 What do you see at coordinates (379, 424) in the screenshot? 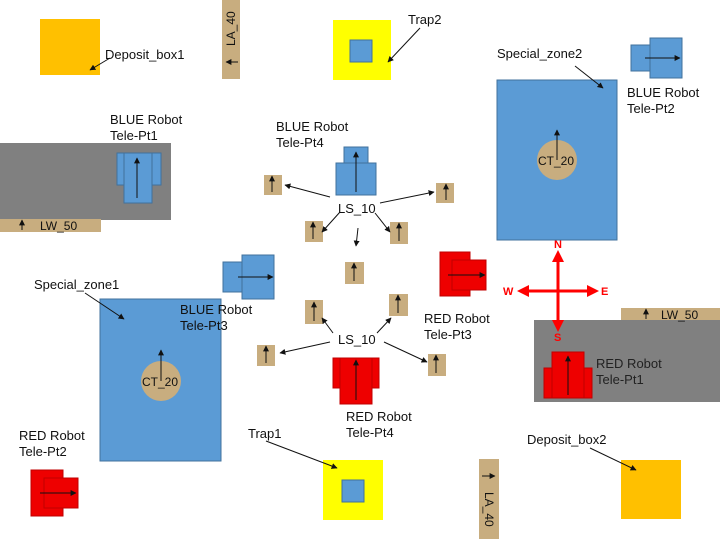
I see `label-red-pt4: RED Robot Tele-Pt4` at bounding box center [379, 424].